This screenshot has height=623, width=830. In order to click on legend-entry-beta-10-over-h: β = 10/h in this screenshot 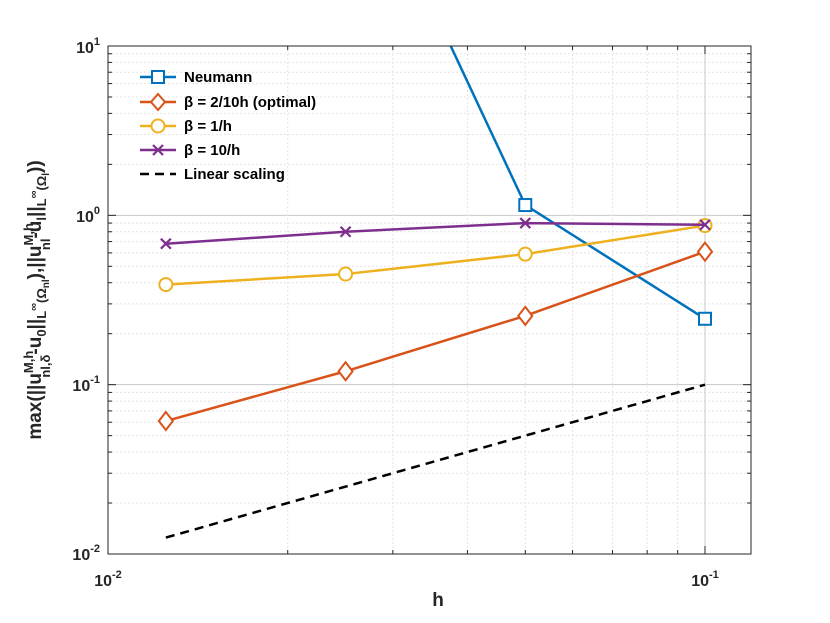, I will do `click(190, 150)`.